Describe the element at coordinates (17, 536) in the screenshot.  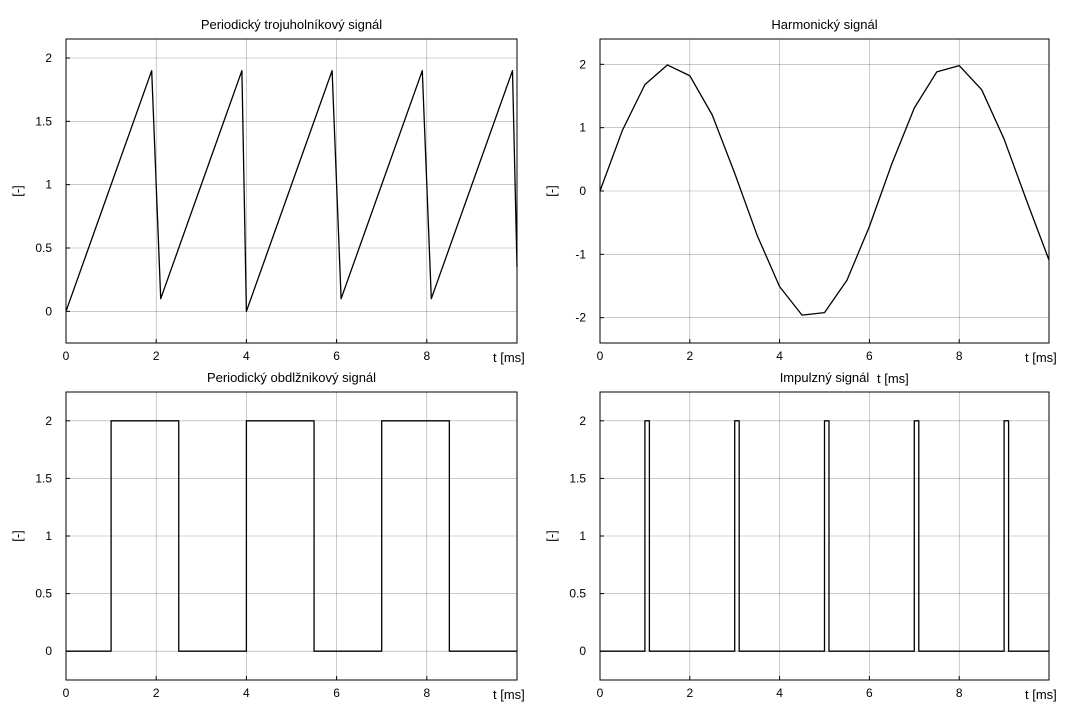
I see `chart-rectangle-ylabel: [-]` at that location.